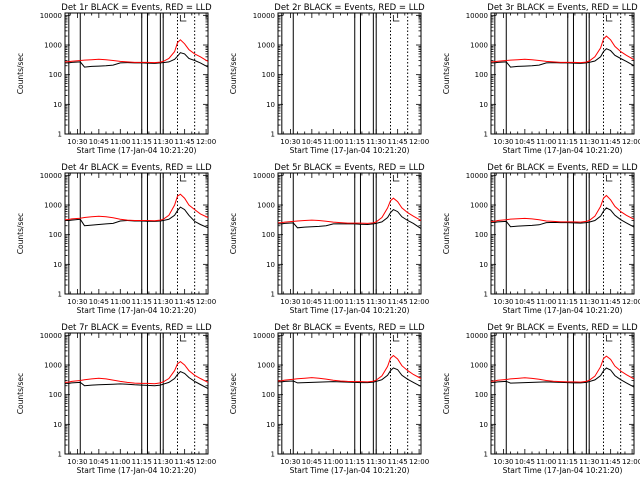 This screenshot has height=480, width=640. What do you see at coordinates (349, 168) in the screenshot?
I see `panel-title: Det 5r BLACK = Events, RED = LLD` at bounding box center [349, 168].